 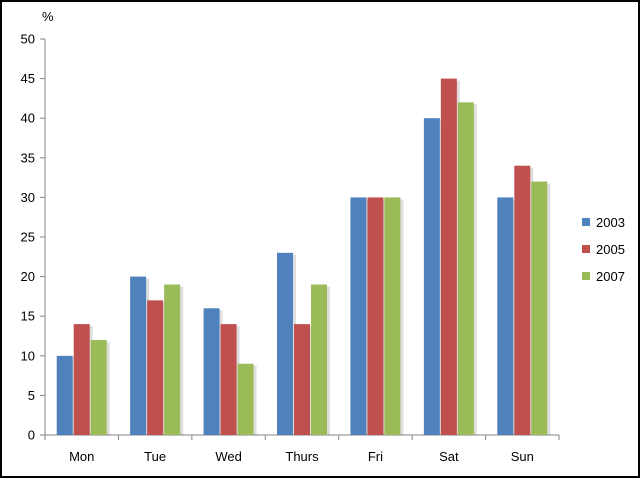 What do you see at coordinates (81, 379) in the screenshot?
I see `bar-mon-2005` at bounding box center [81, 379].